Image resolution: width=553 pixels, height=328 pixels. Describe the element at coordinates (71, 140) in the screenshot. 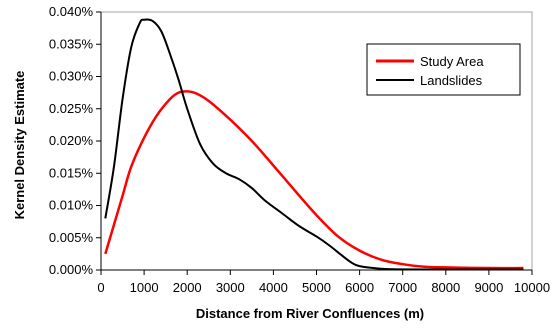

I see `y-tick-label: 0.020%` at that location.